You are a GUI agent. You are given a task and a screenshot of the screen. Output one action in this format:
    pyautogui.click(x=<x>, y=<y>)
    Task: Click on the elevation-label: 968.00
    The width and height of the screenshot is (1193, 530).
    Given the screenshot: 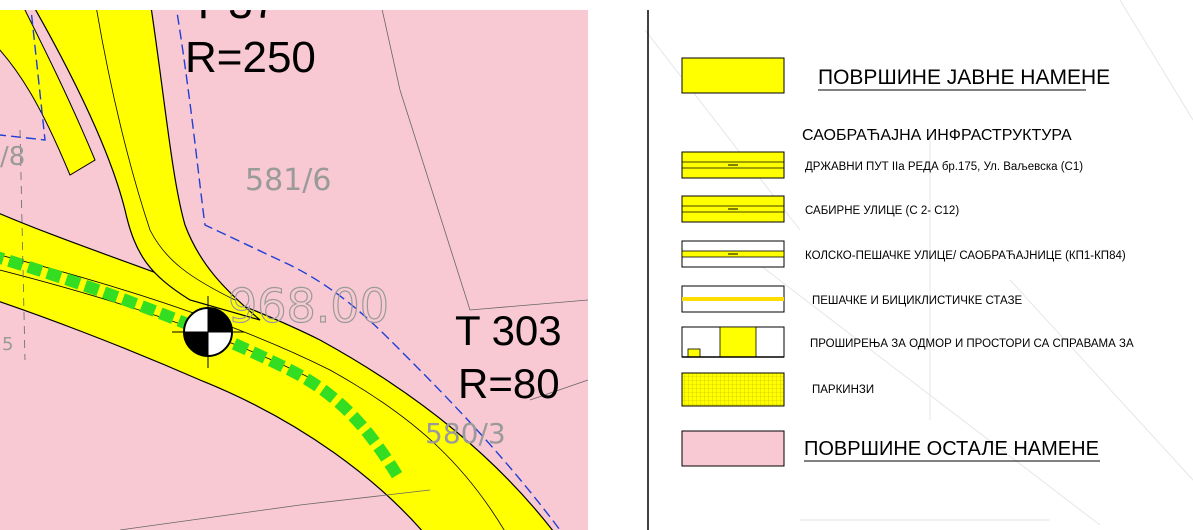 What is the action you would take?
    pyautogui.click(x=308, y=306)
    